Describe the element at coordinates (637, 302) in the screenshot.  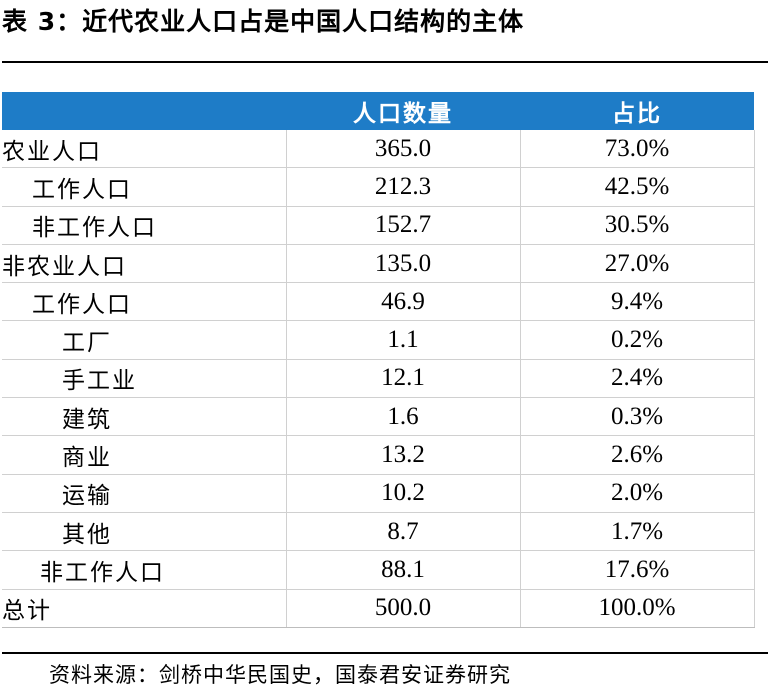
I see `share-value: 9.4%` at that location.